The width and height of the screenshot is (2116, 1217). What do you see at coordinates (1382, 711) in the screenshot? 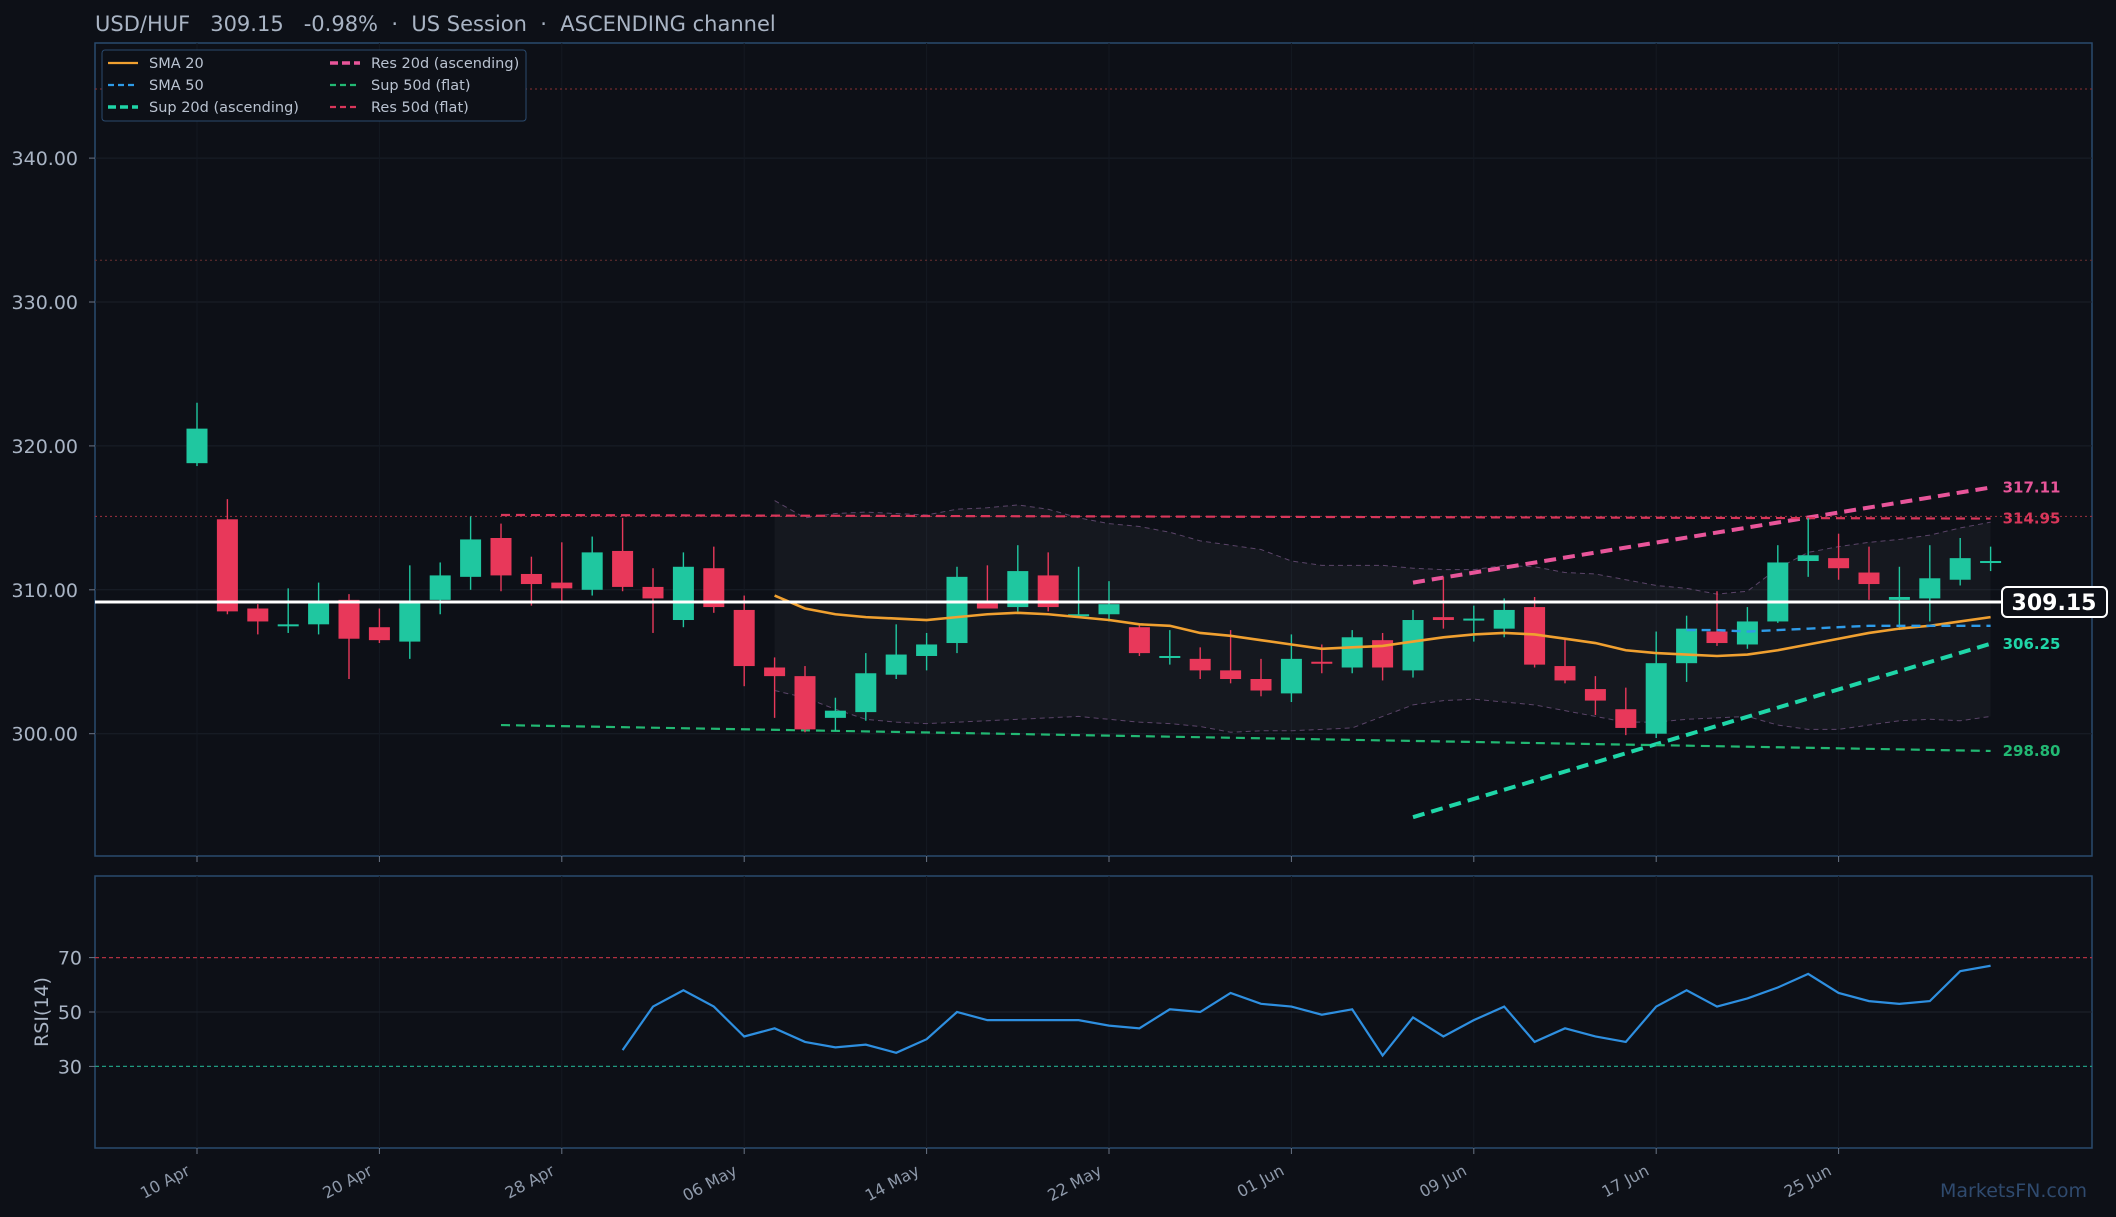
I see `bollinger-lower` at bounding box center [1382, 711].